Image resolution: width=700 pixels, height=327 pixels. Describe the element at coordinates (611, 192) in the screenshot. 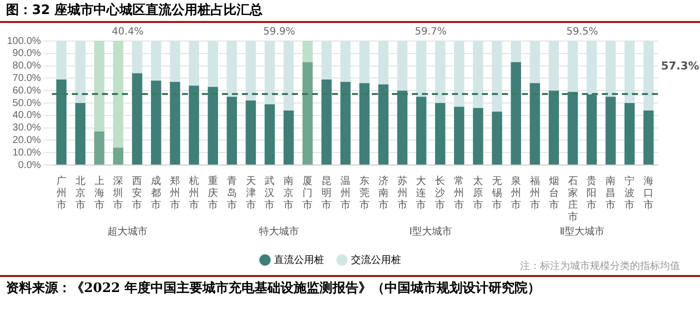

I see `x-tick-label: 南昌市` at that location.